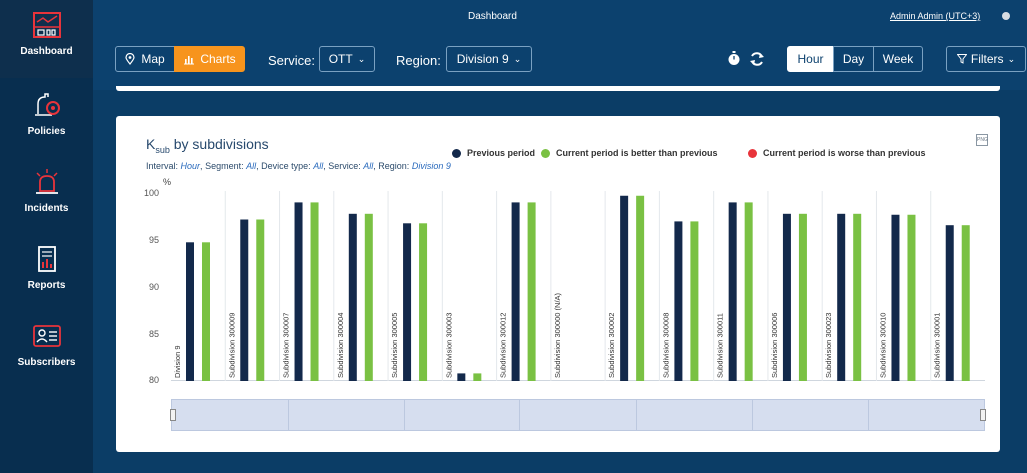 This screenshot has height=473, width=1027. I want to click on sidebar-item-policies: Policies, so click(46, 119).